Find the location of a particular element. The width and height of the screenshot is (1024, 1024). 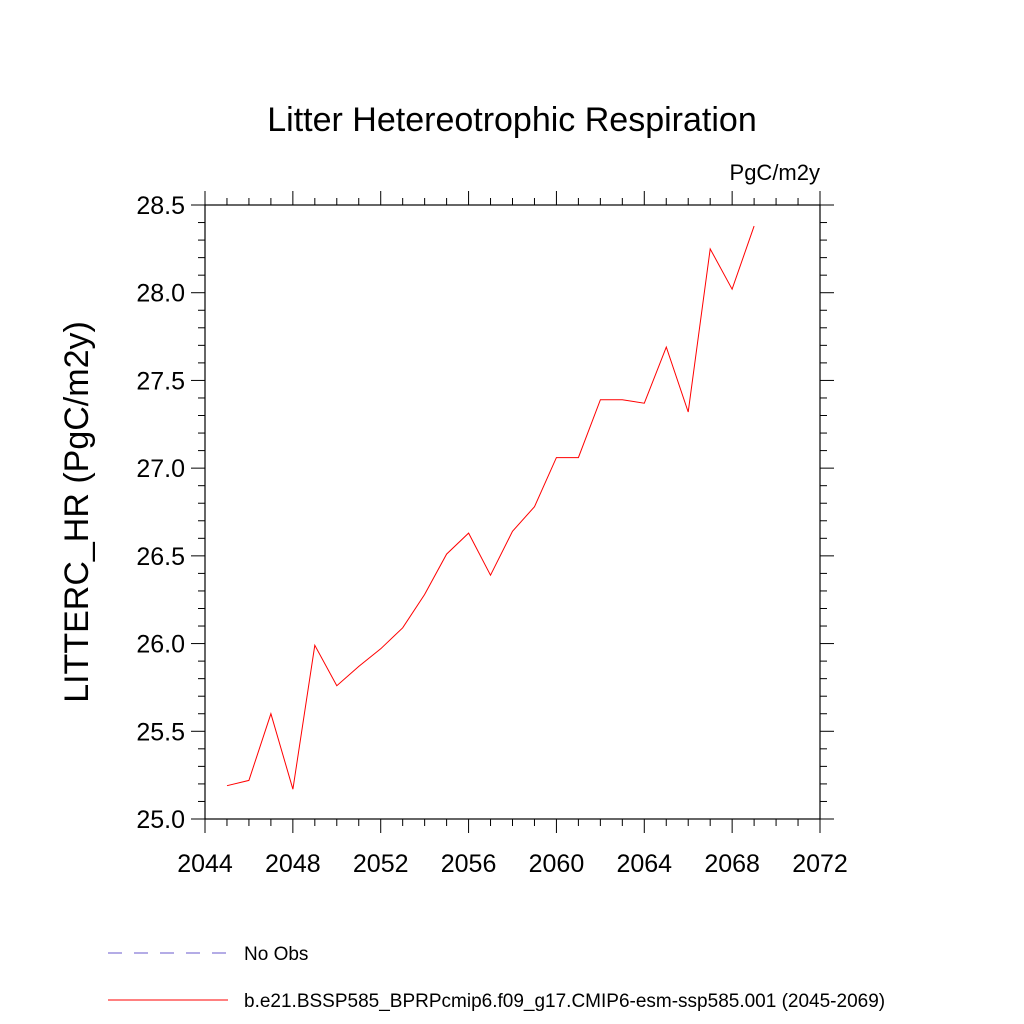

x-tick-label: 2044 is located at coordinates (205, 864).